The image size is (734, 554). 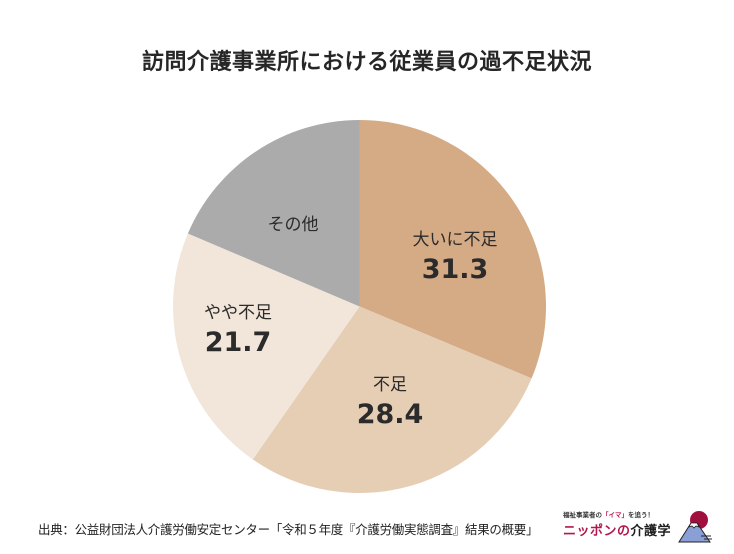 I want to click on slice-label-value: 31.3, so click(x=455, y=269).